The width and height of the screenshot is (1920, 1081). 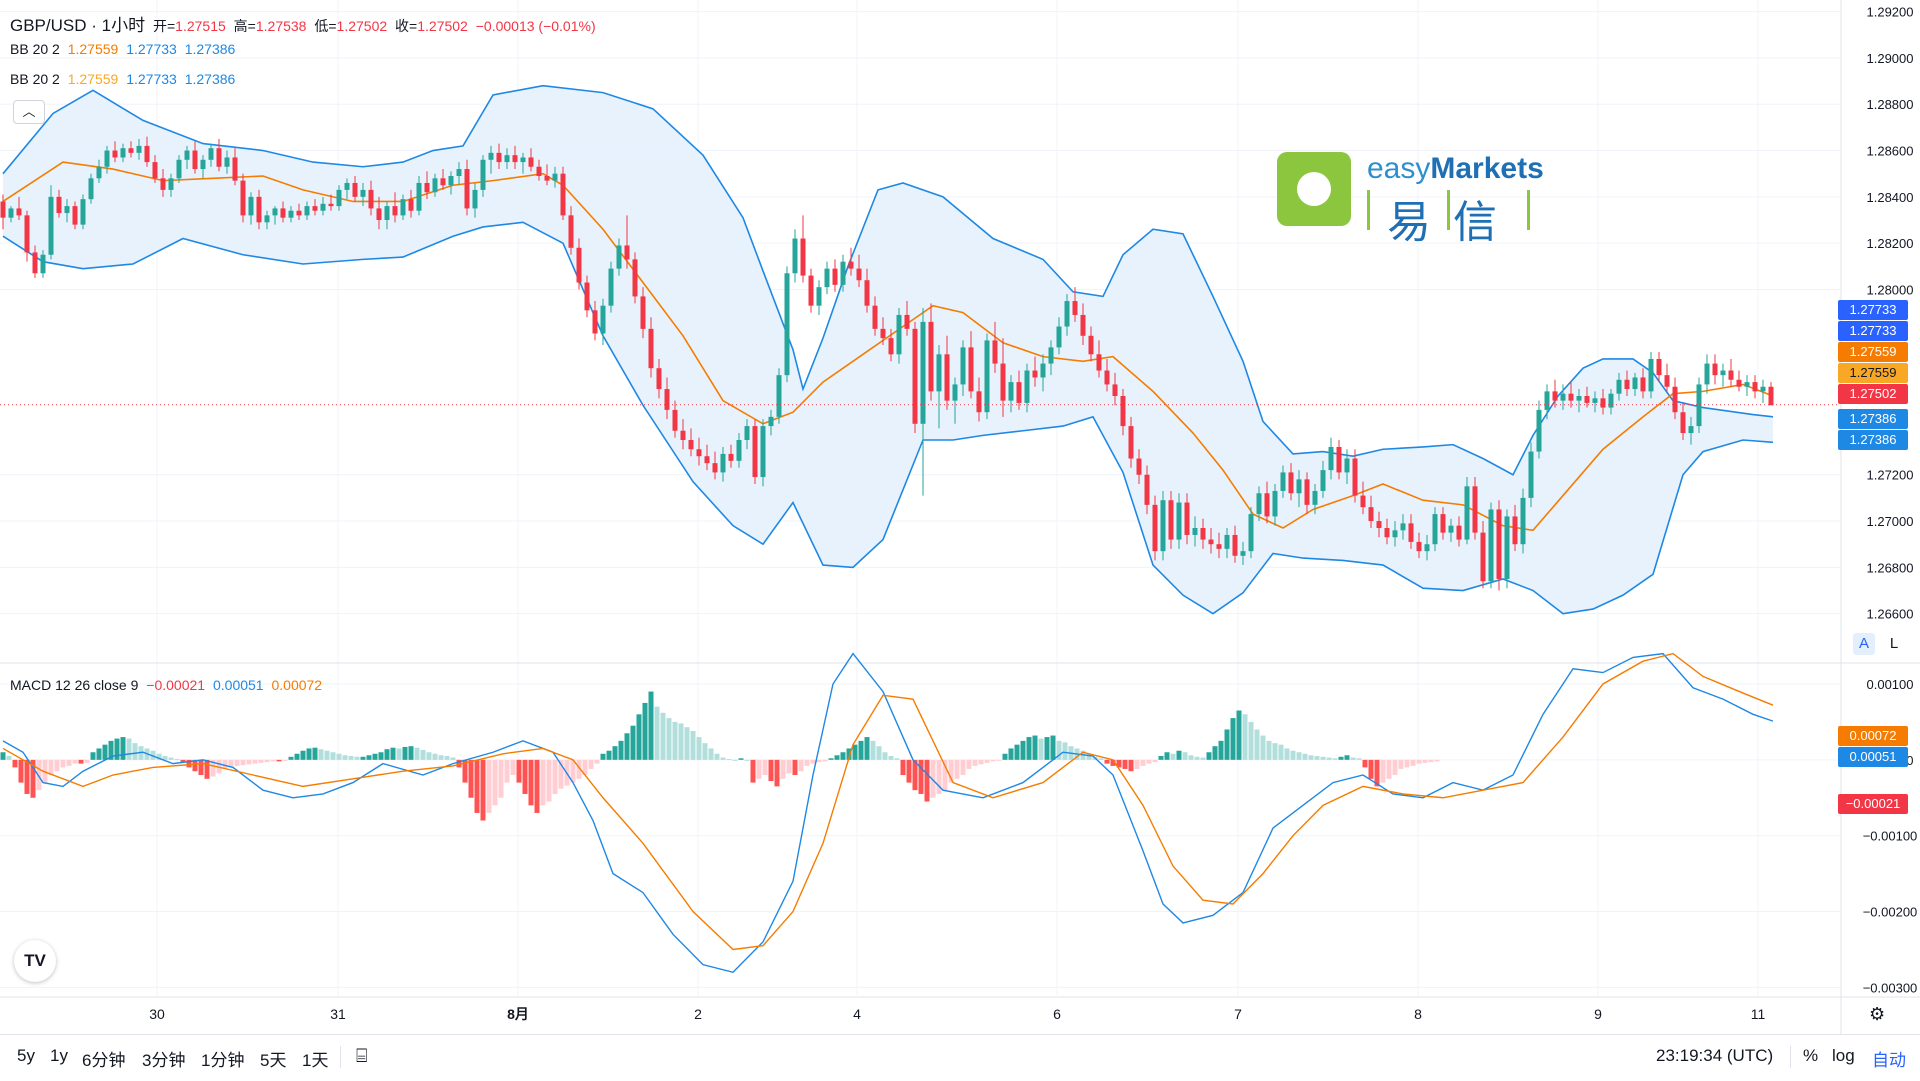 I want to click on close-label: 收=, so click(x=406, y=26).